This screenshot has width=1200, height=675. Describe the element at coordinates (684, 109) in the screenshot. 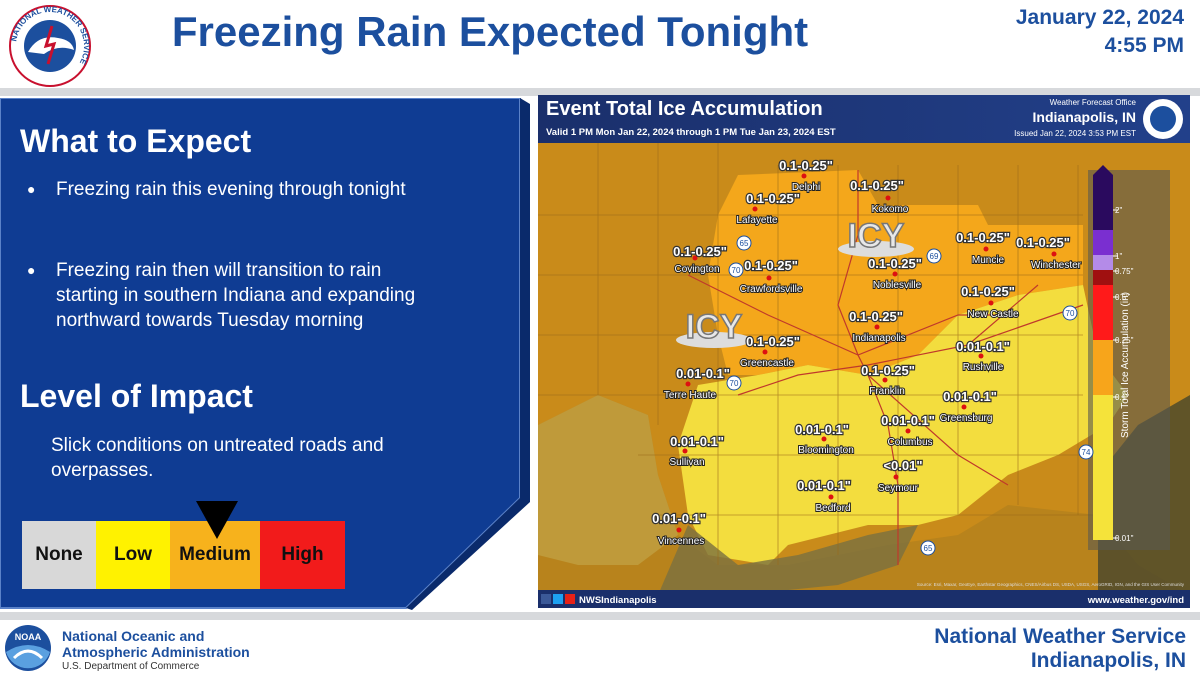

I see `map-title: Event Total Ice Accumulation` at that location.